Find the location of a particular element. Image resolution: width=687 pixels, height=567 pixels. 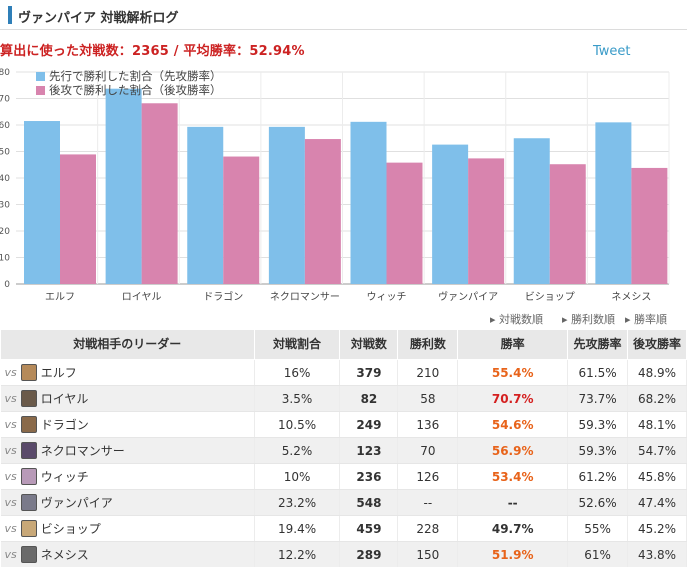

y-tick-label: 10 is located at coordinates (5, 259).